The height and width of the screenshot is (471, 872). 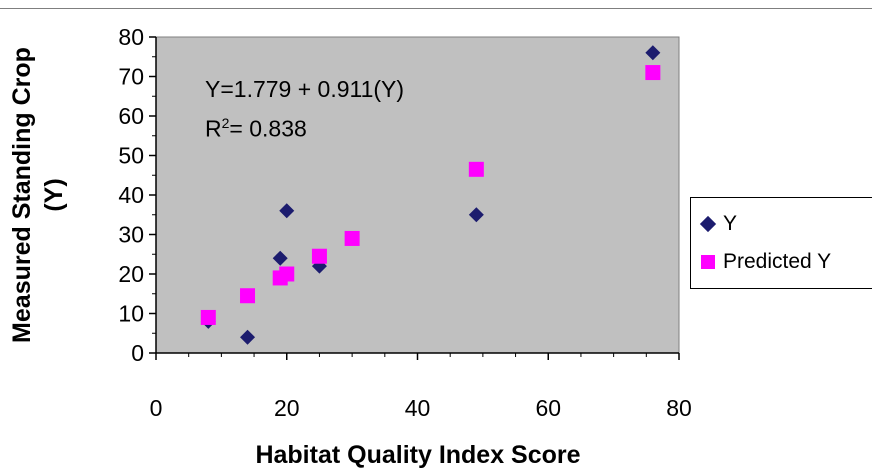 What do you see at coordinates (213, 128) in the screenshot?
I see `r-symbol: R` at bounding box center [213, 128].